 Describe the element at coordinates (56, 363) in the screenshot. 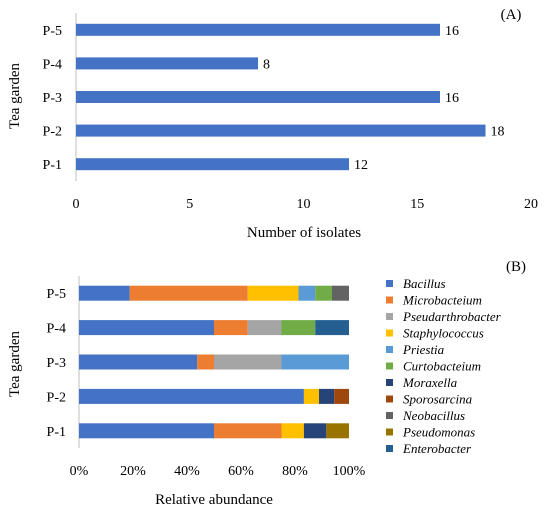

I see `panel-b-y-tick-label: P-3` at that location.